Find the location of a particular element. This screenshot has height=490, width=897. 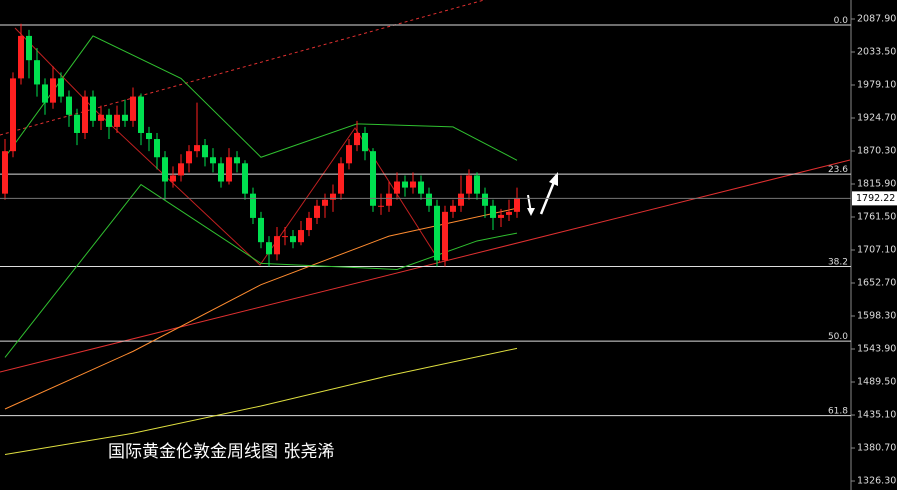

y-tick-label: 1489.50 is located at coordinates (876, 382).